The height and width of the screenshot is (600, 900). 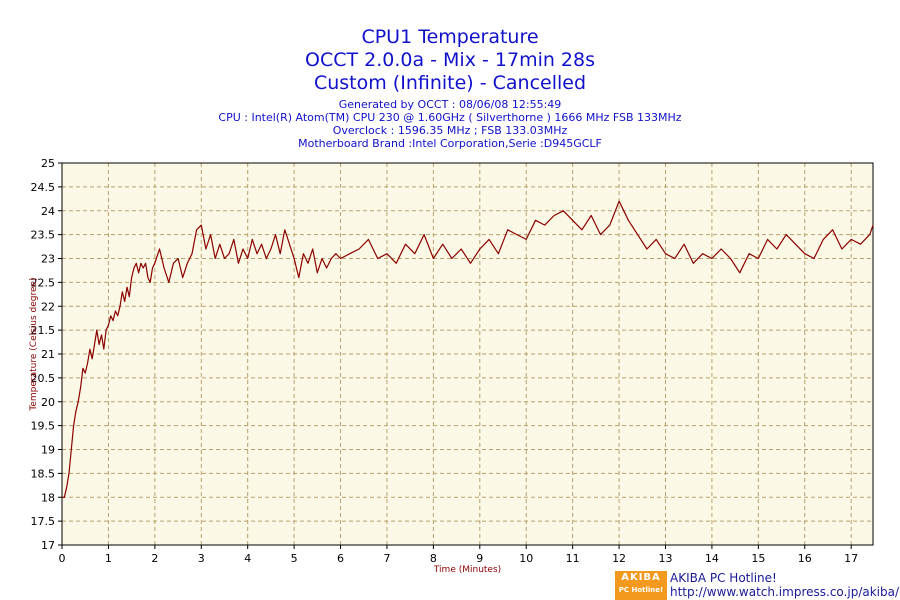 What do you see at coordinates (48, 545) in the screenshot?
I see `y-tick-label: 17` at bounding box center [48, 545].